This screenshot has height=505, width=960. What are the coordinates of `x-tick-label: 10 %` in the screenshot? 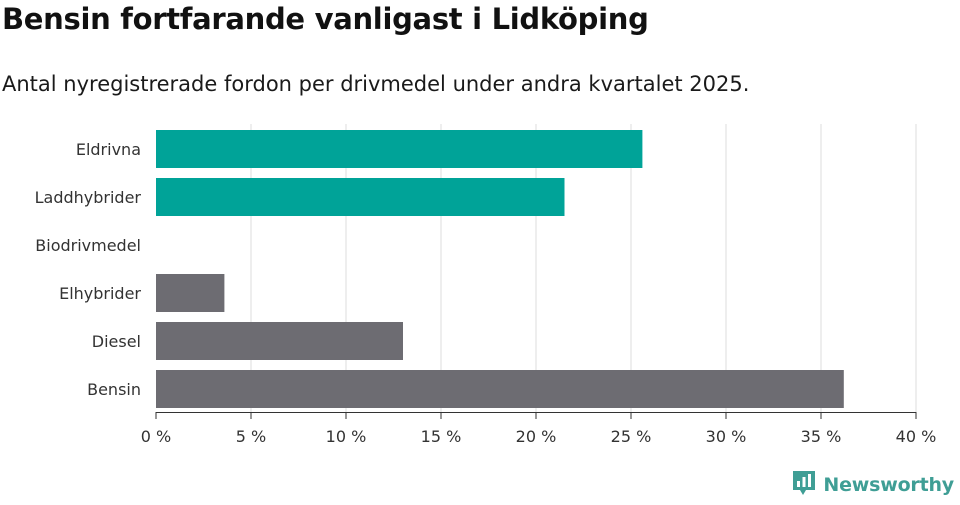 It's located at (346, 436).